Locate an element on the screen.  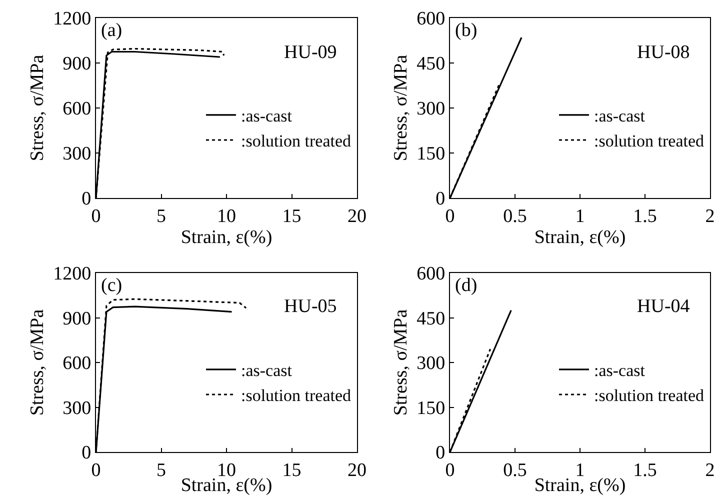
annotation: (a) is located at coordinates (111, 30).